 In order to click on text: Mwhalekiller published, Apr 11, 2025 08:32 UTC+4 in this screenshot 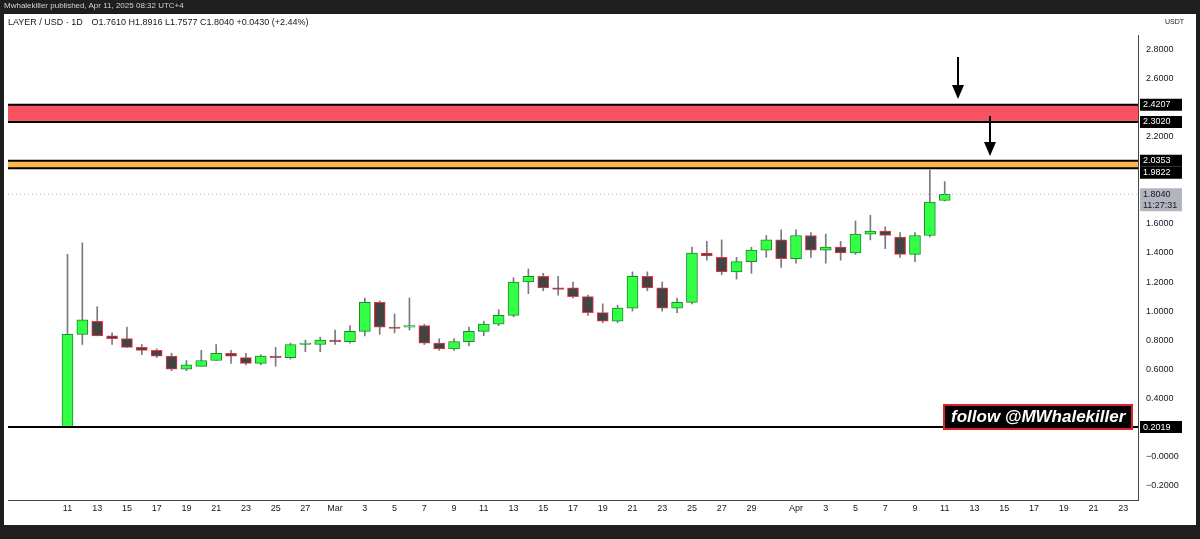, I will do `click(94, 5)`.